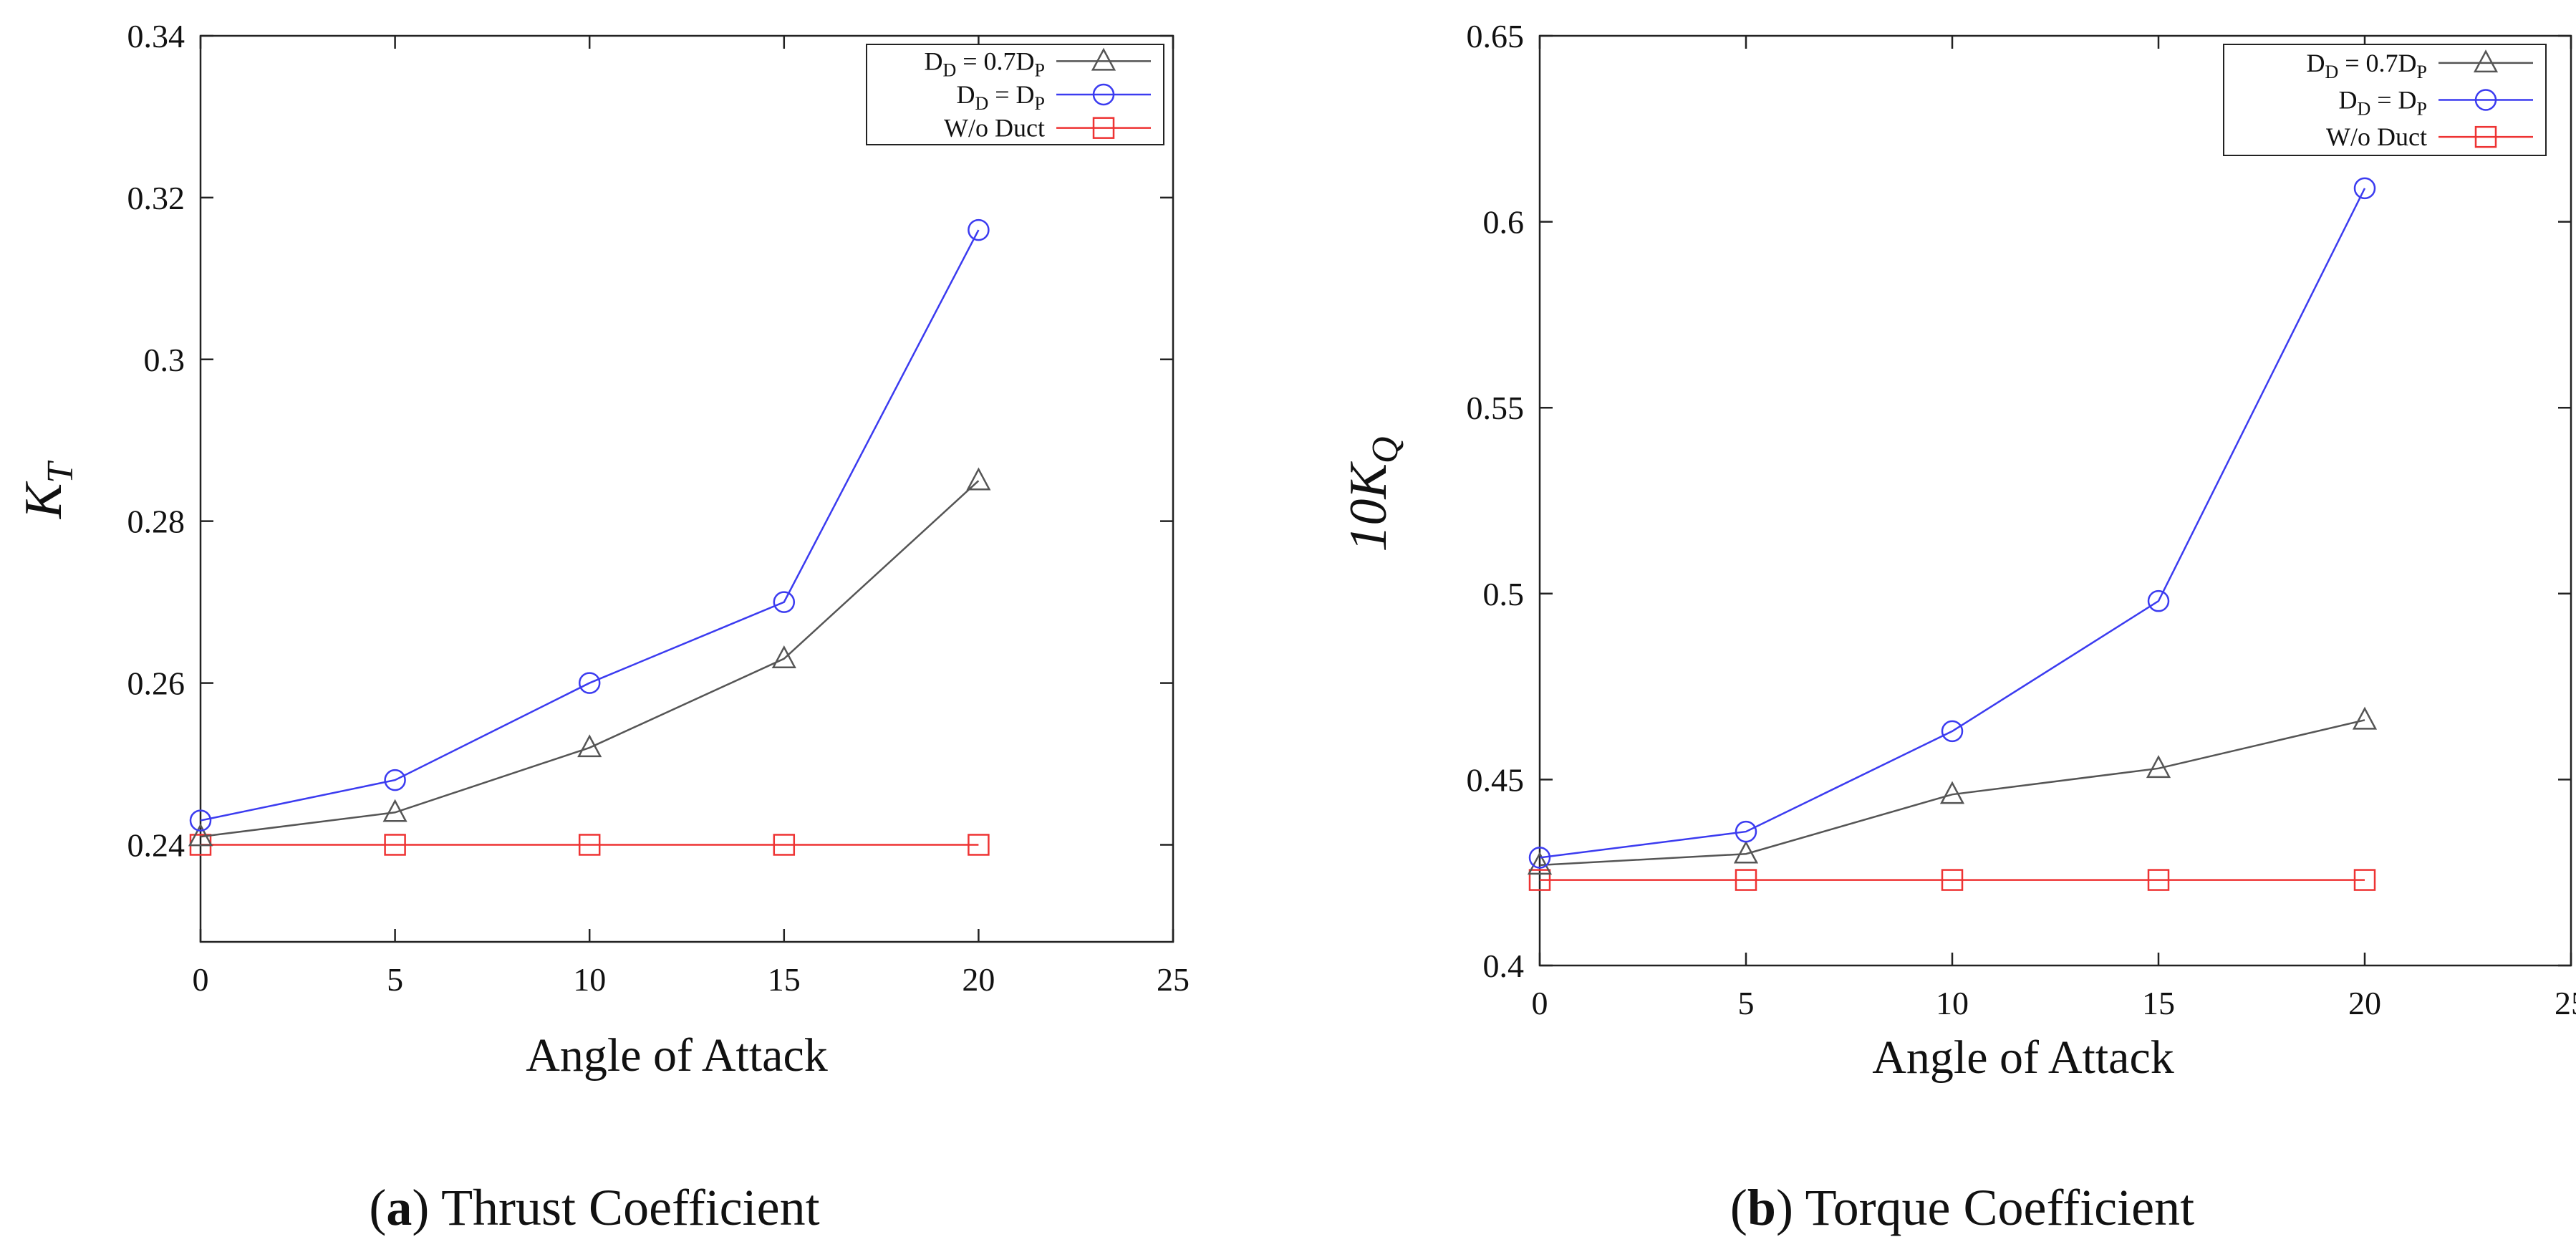  What do you see at coordinates (1368, 506) in the screenshot?
I see `y-axis-label-main: 10K` at bounding box center [1368, 506].